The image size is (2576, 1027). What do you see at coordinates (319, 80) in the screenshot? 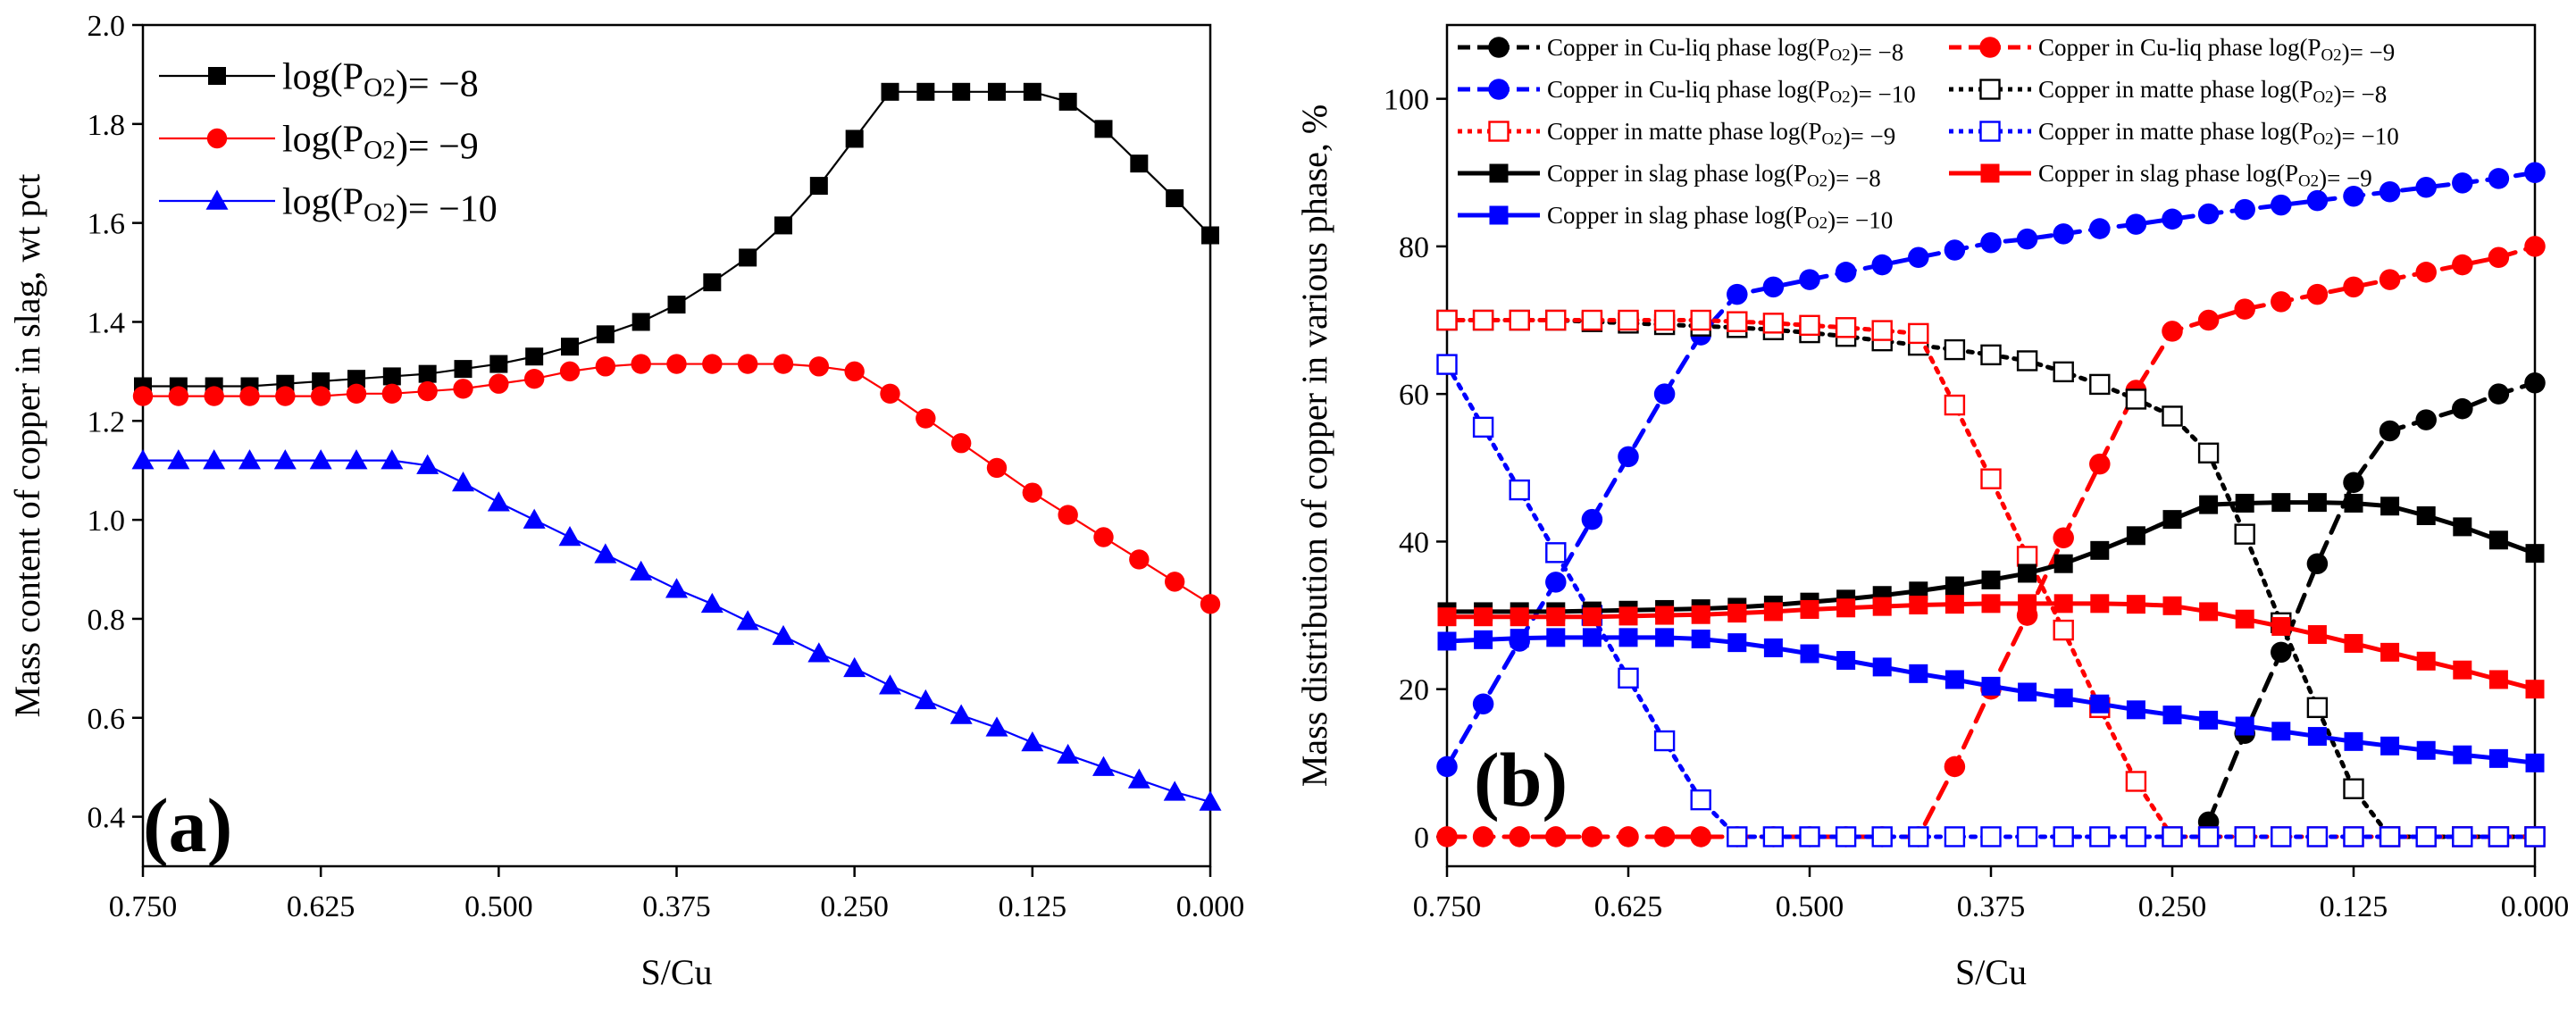
I see `legend-entry: log(PO2)= −8` at bounding box center [319, 80].